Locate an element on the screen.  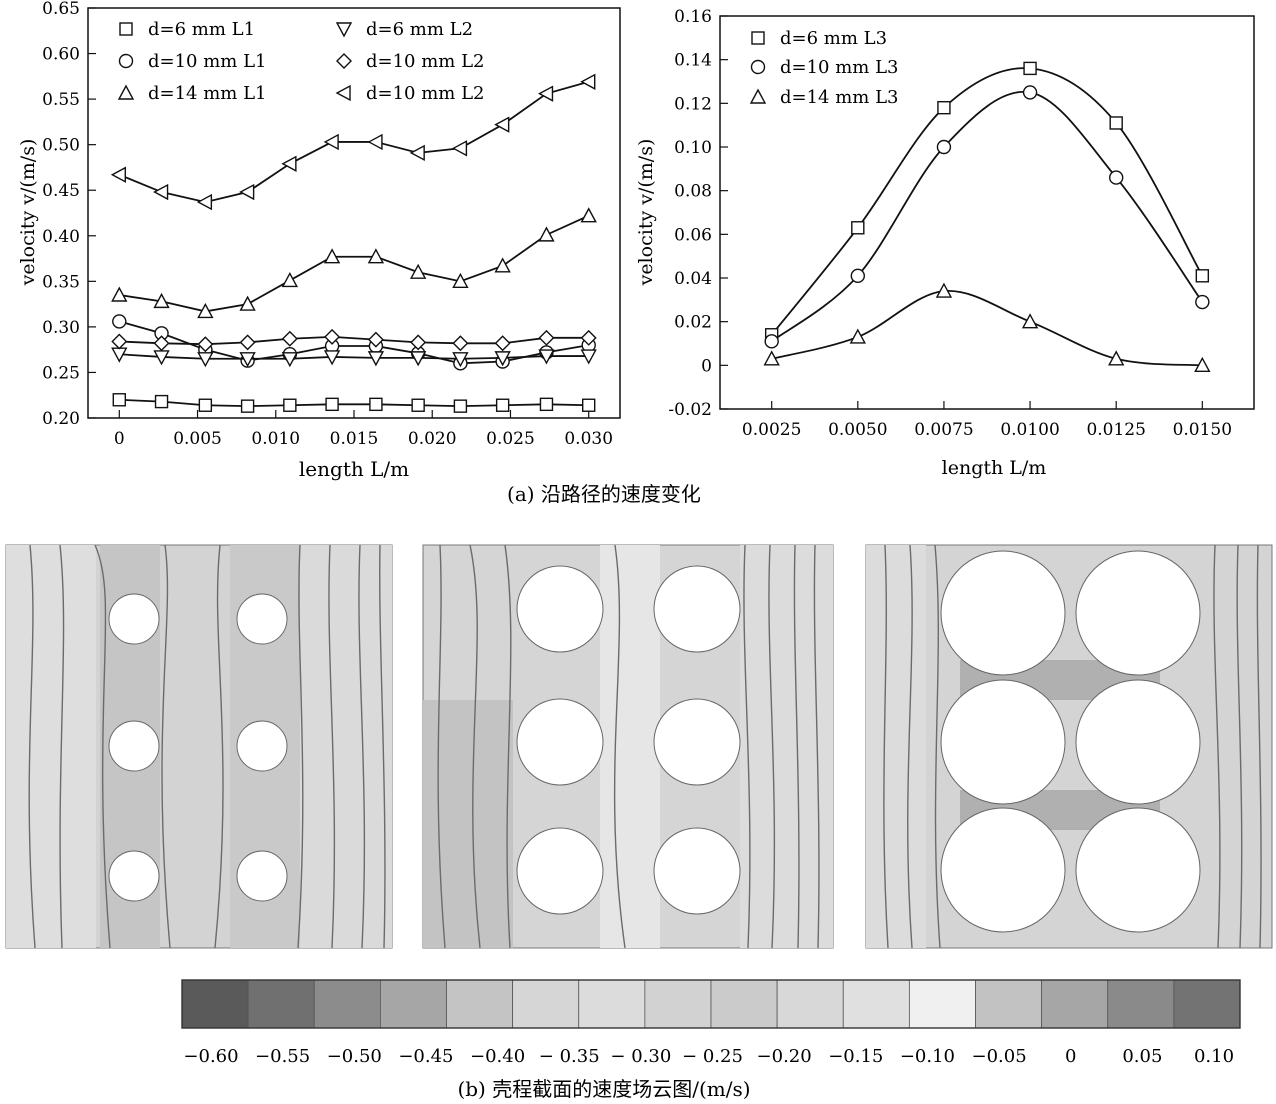
y-tick-label: 0.20 is located at coordinates (61, 419).